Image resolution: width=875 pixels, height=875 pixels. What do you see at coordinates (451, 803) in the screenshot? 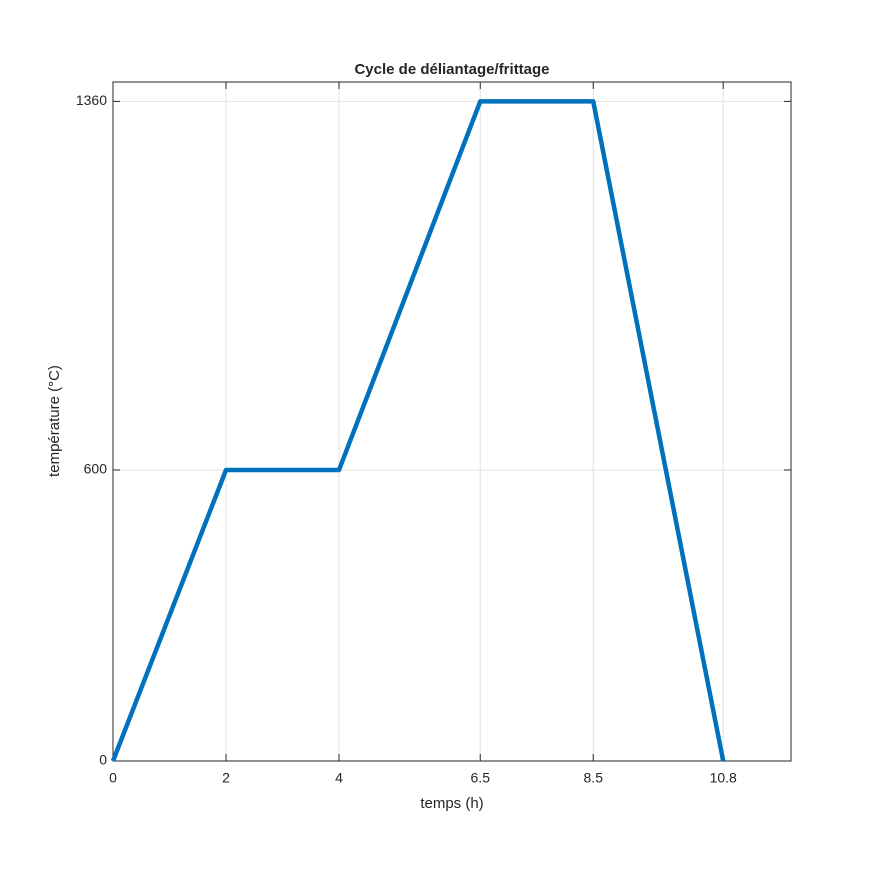
I see `x-axis-label: temps (h)` at bounding box center [451, 803].